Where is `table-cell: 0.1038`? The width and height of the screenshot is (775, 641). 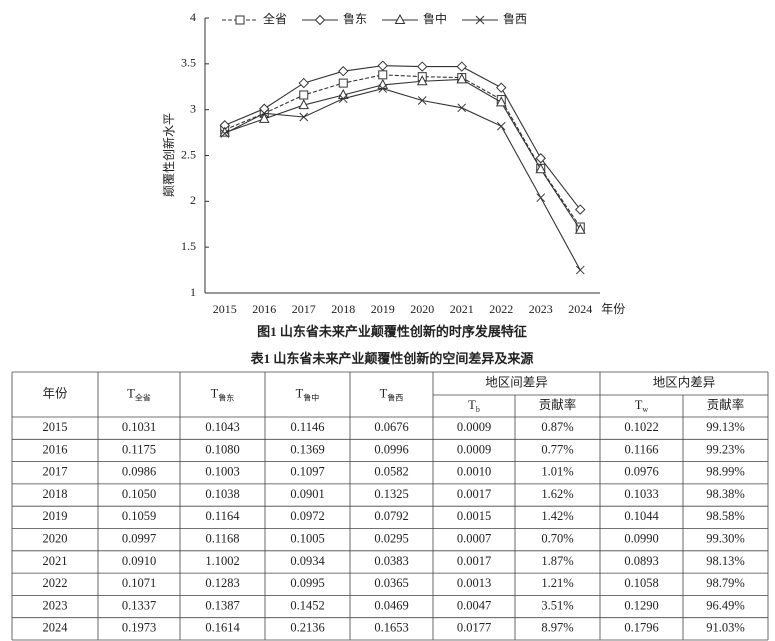
table-cell: 0.1038 is located at coordinates (222, 494).